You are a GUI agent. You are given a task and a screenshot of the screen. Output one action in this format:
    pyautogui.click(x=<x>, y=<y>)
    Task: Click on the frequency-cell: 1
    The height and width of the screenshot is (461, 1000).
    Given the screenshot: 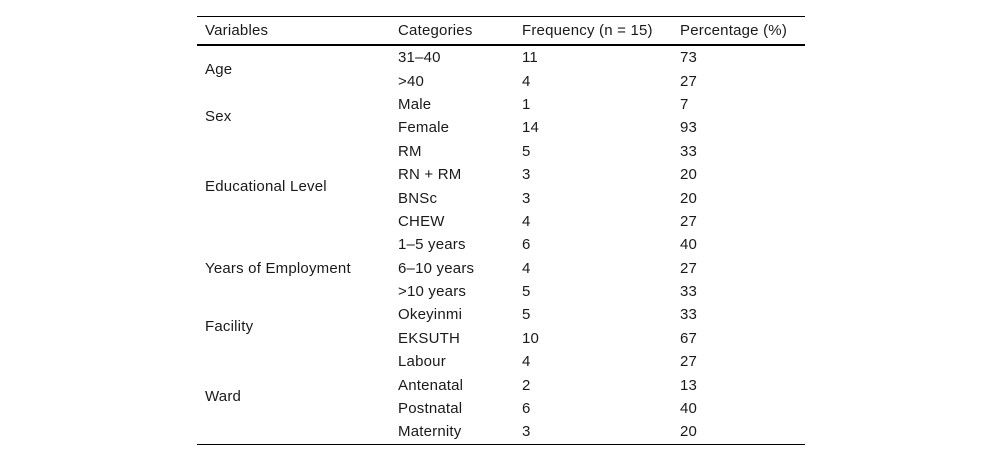 What is the action you would take?
    pyautogui.click(x=526, y=104)
    